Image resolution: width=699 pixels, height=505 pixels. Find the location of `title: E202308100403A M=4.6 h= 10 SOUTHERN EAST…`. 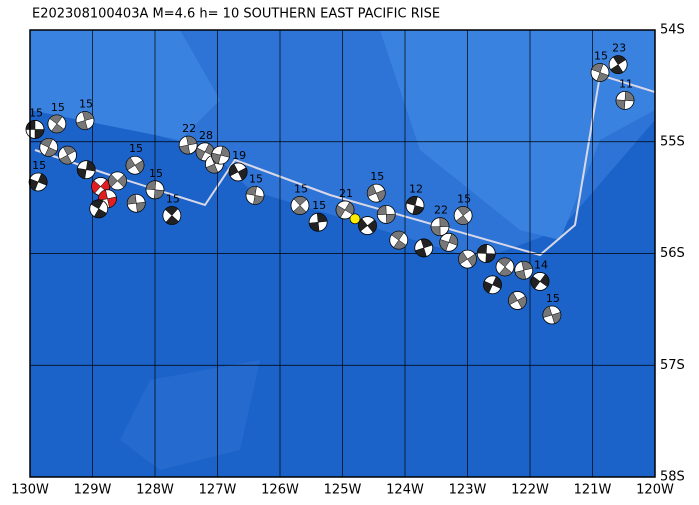

title: E202308100403A M=4.6 h= 10 SOUTHERN EAST… is located at coordinates (236, 14).